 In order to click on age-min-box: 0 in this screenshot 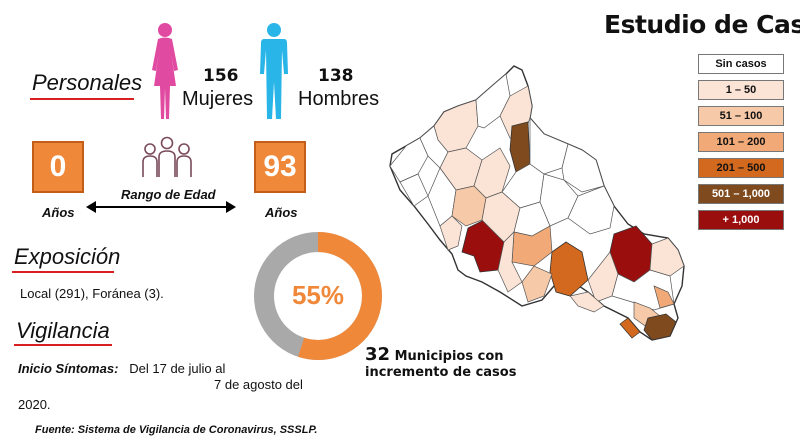, I will do `click(58, 167)`.